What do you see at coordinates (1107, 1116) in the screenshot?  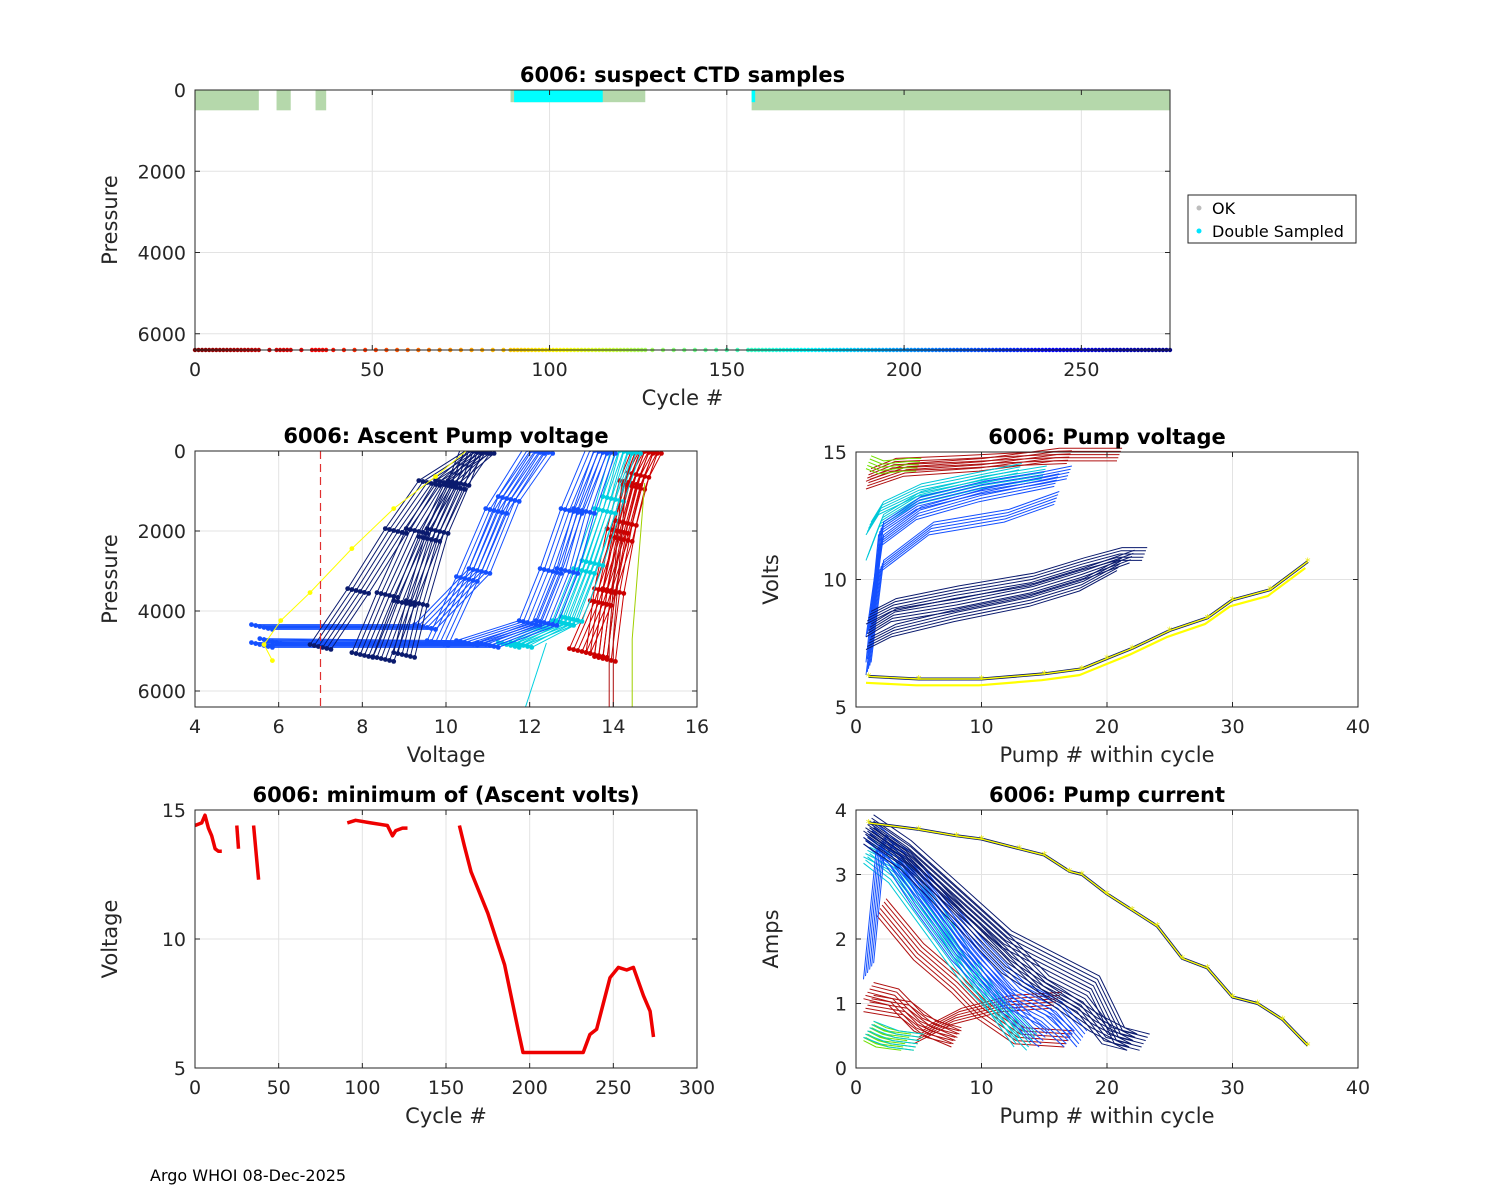 I see `pumpc-xlabel: Pump # within cycle` at bounding box center [1107, 1116].